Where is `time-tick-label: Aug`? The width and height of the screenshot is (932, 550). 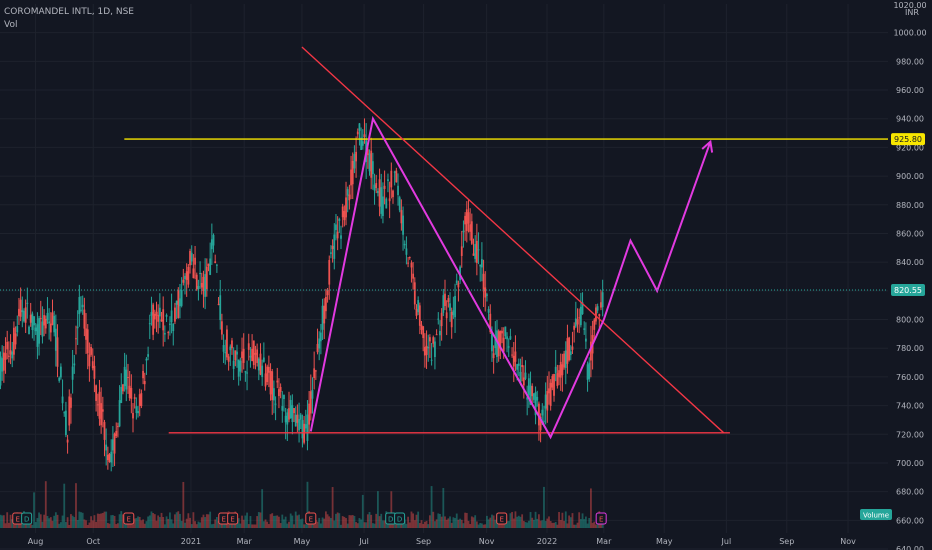 time-tick-label: Aug is located at coordinates (36, 541).